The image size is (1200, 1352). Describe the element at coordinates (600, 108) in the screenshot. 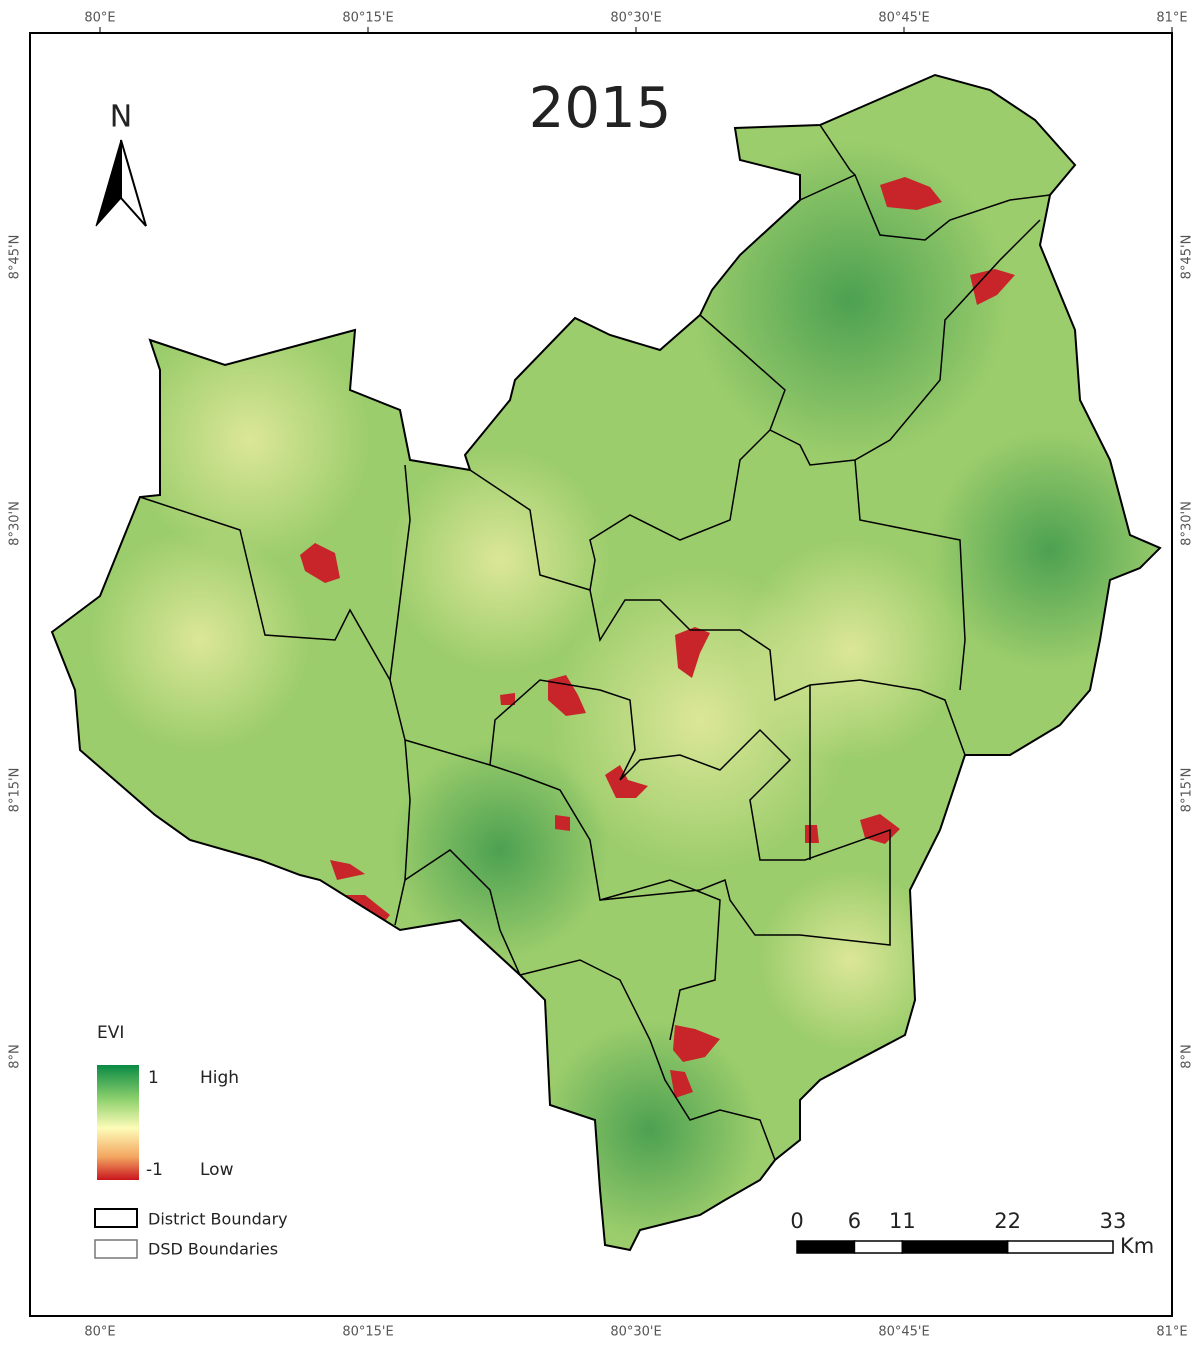

I see `map-title: 2015` at that location.